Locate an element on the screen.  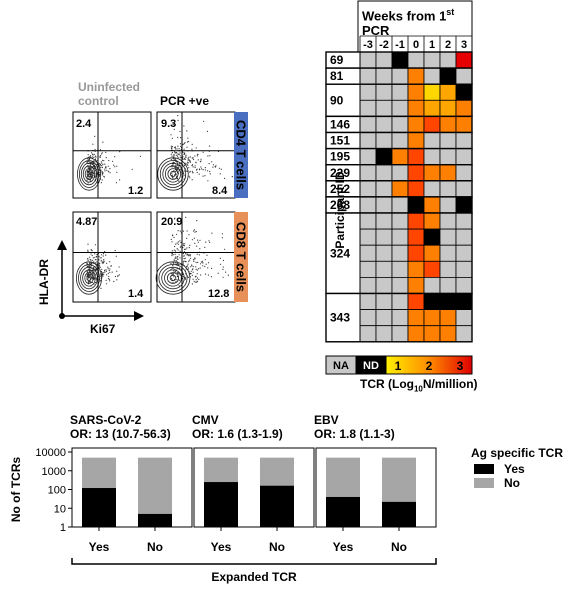
panel-or: OR: 1.6 (1.3-1.9) is located at coordinates (237, 434).